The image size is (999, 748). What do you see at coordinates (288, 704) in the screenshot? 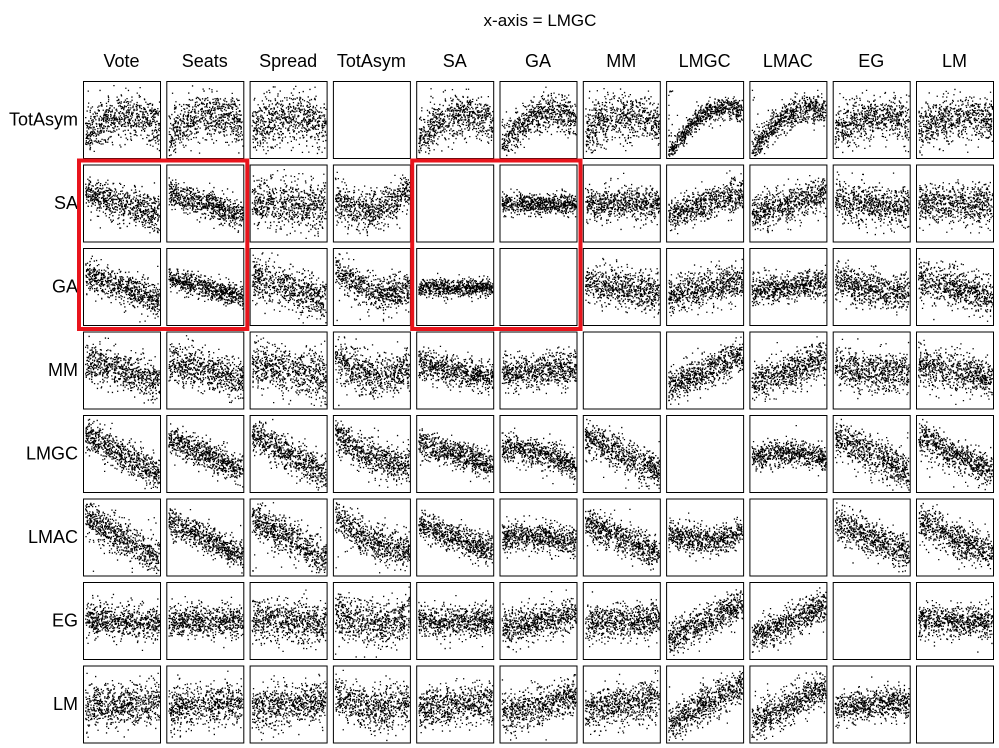
I see `panel-lm-vs-spread` at bounding box center [288, 704].